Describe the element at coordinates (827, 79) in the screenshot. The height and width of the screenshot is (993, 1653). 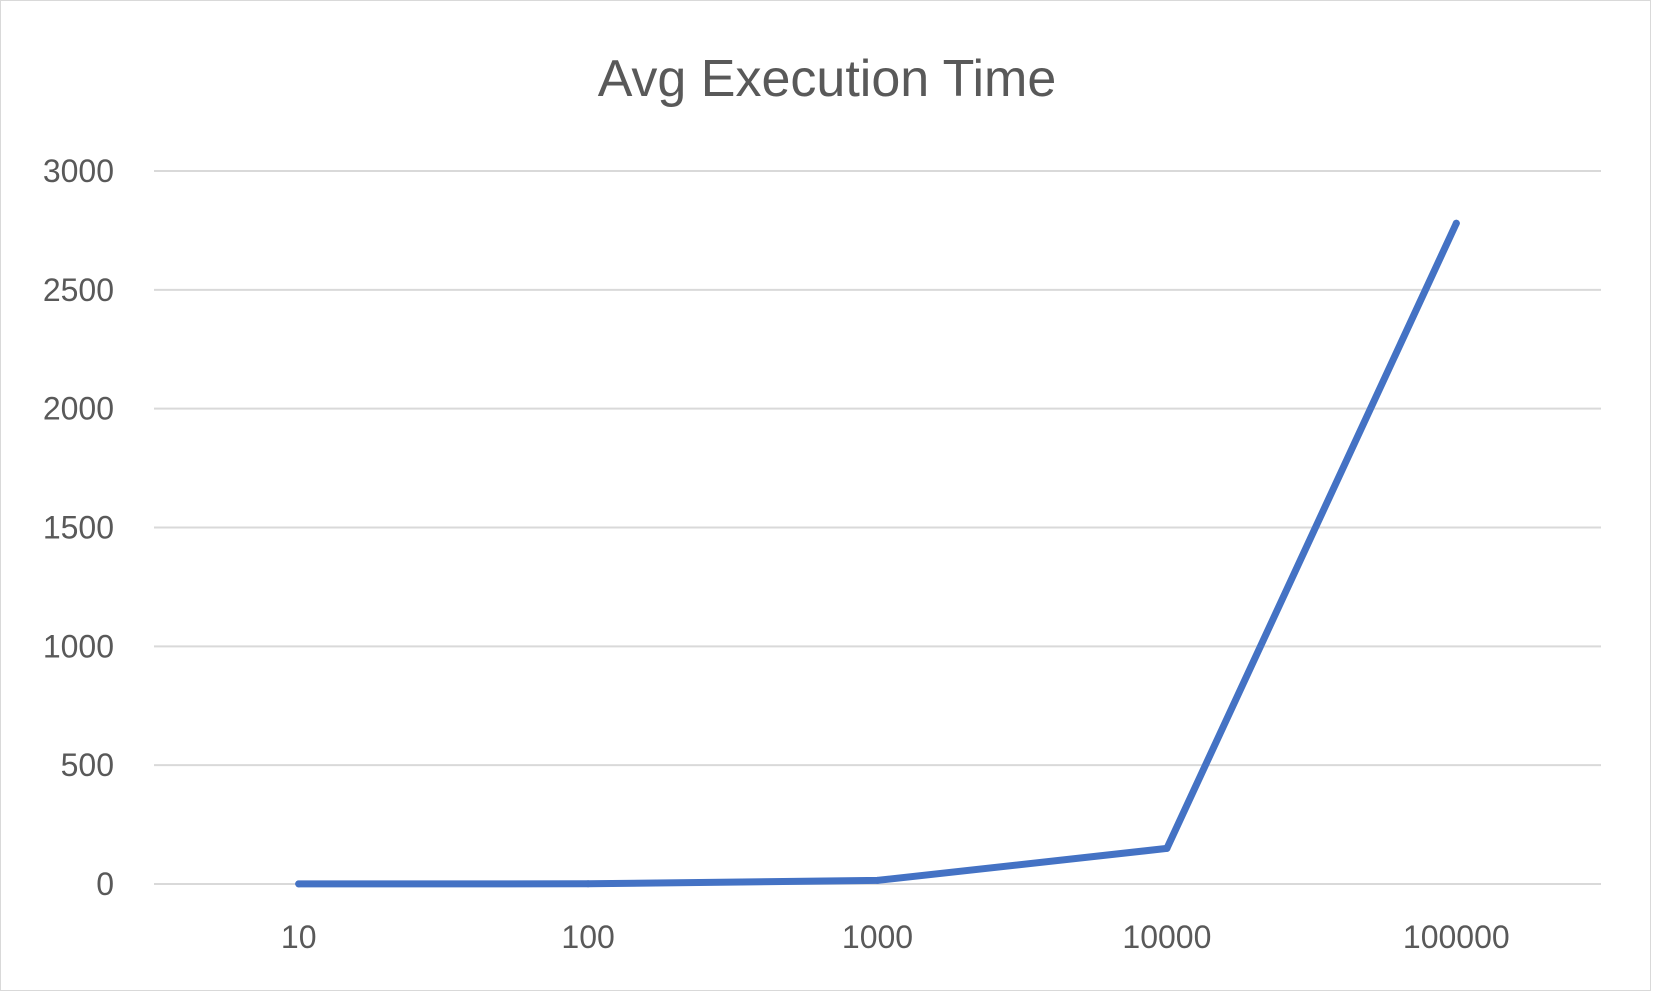
I see `chart-title: Avg Execution Time` at that location.